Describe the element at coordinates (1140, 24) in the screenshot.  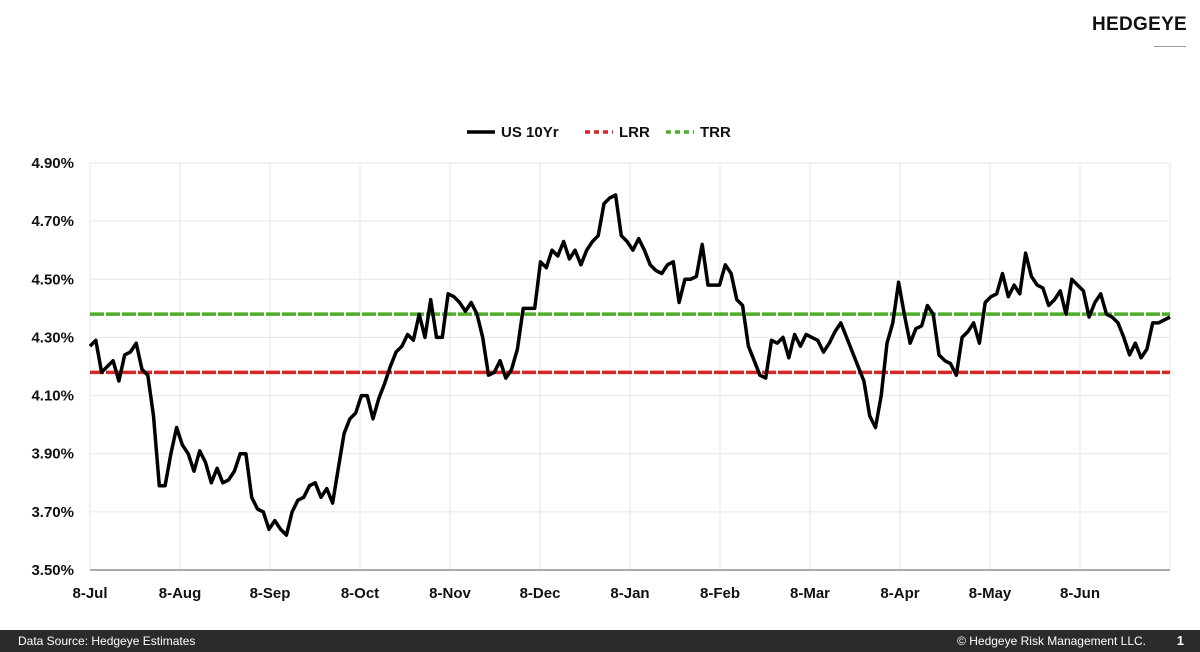
I see `brand-logo: HEDGEYE` at that location.